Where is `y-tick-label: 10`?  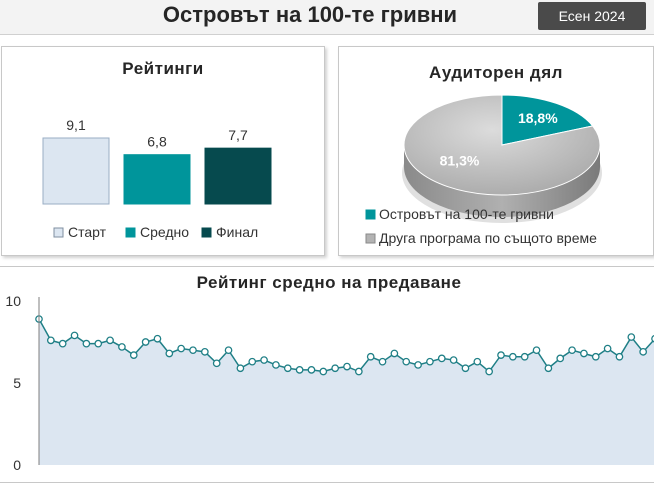 y-tick-label: 10 is located at coordinates (13, 301).